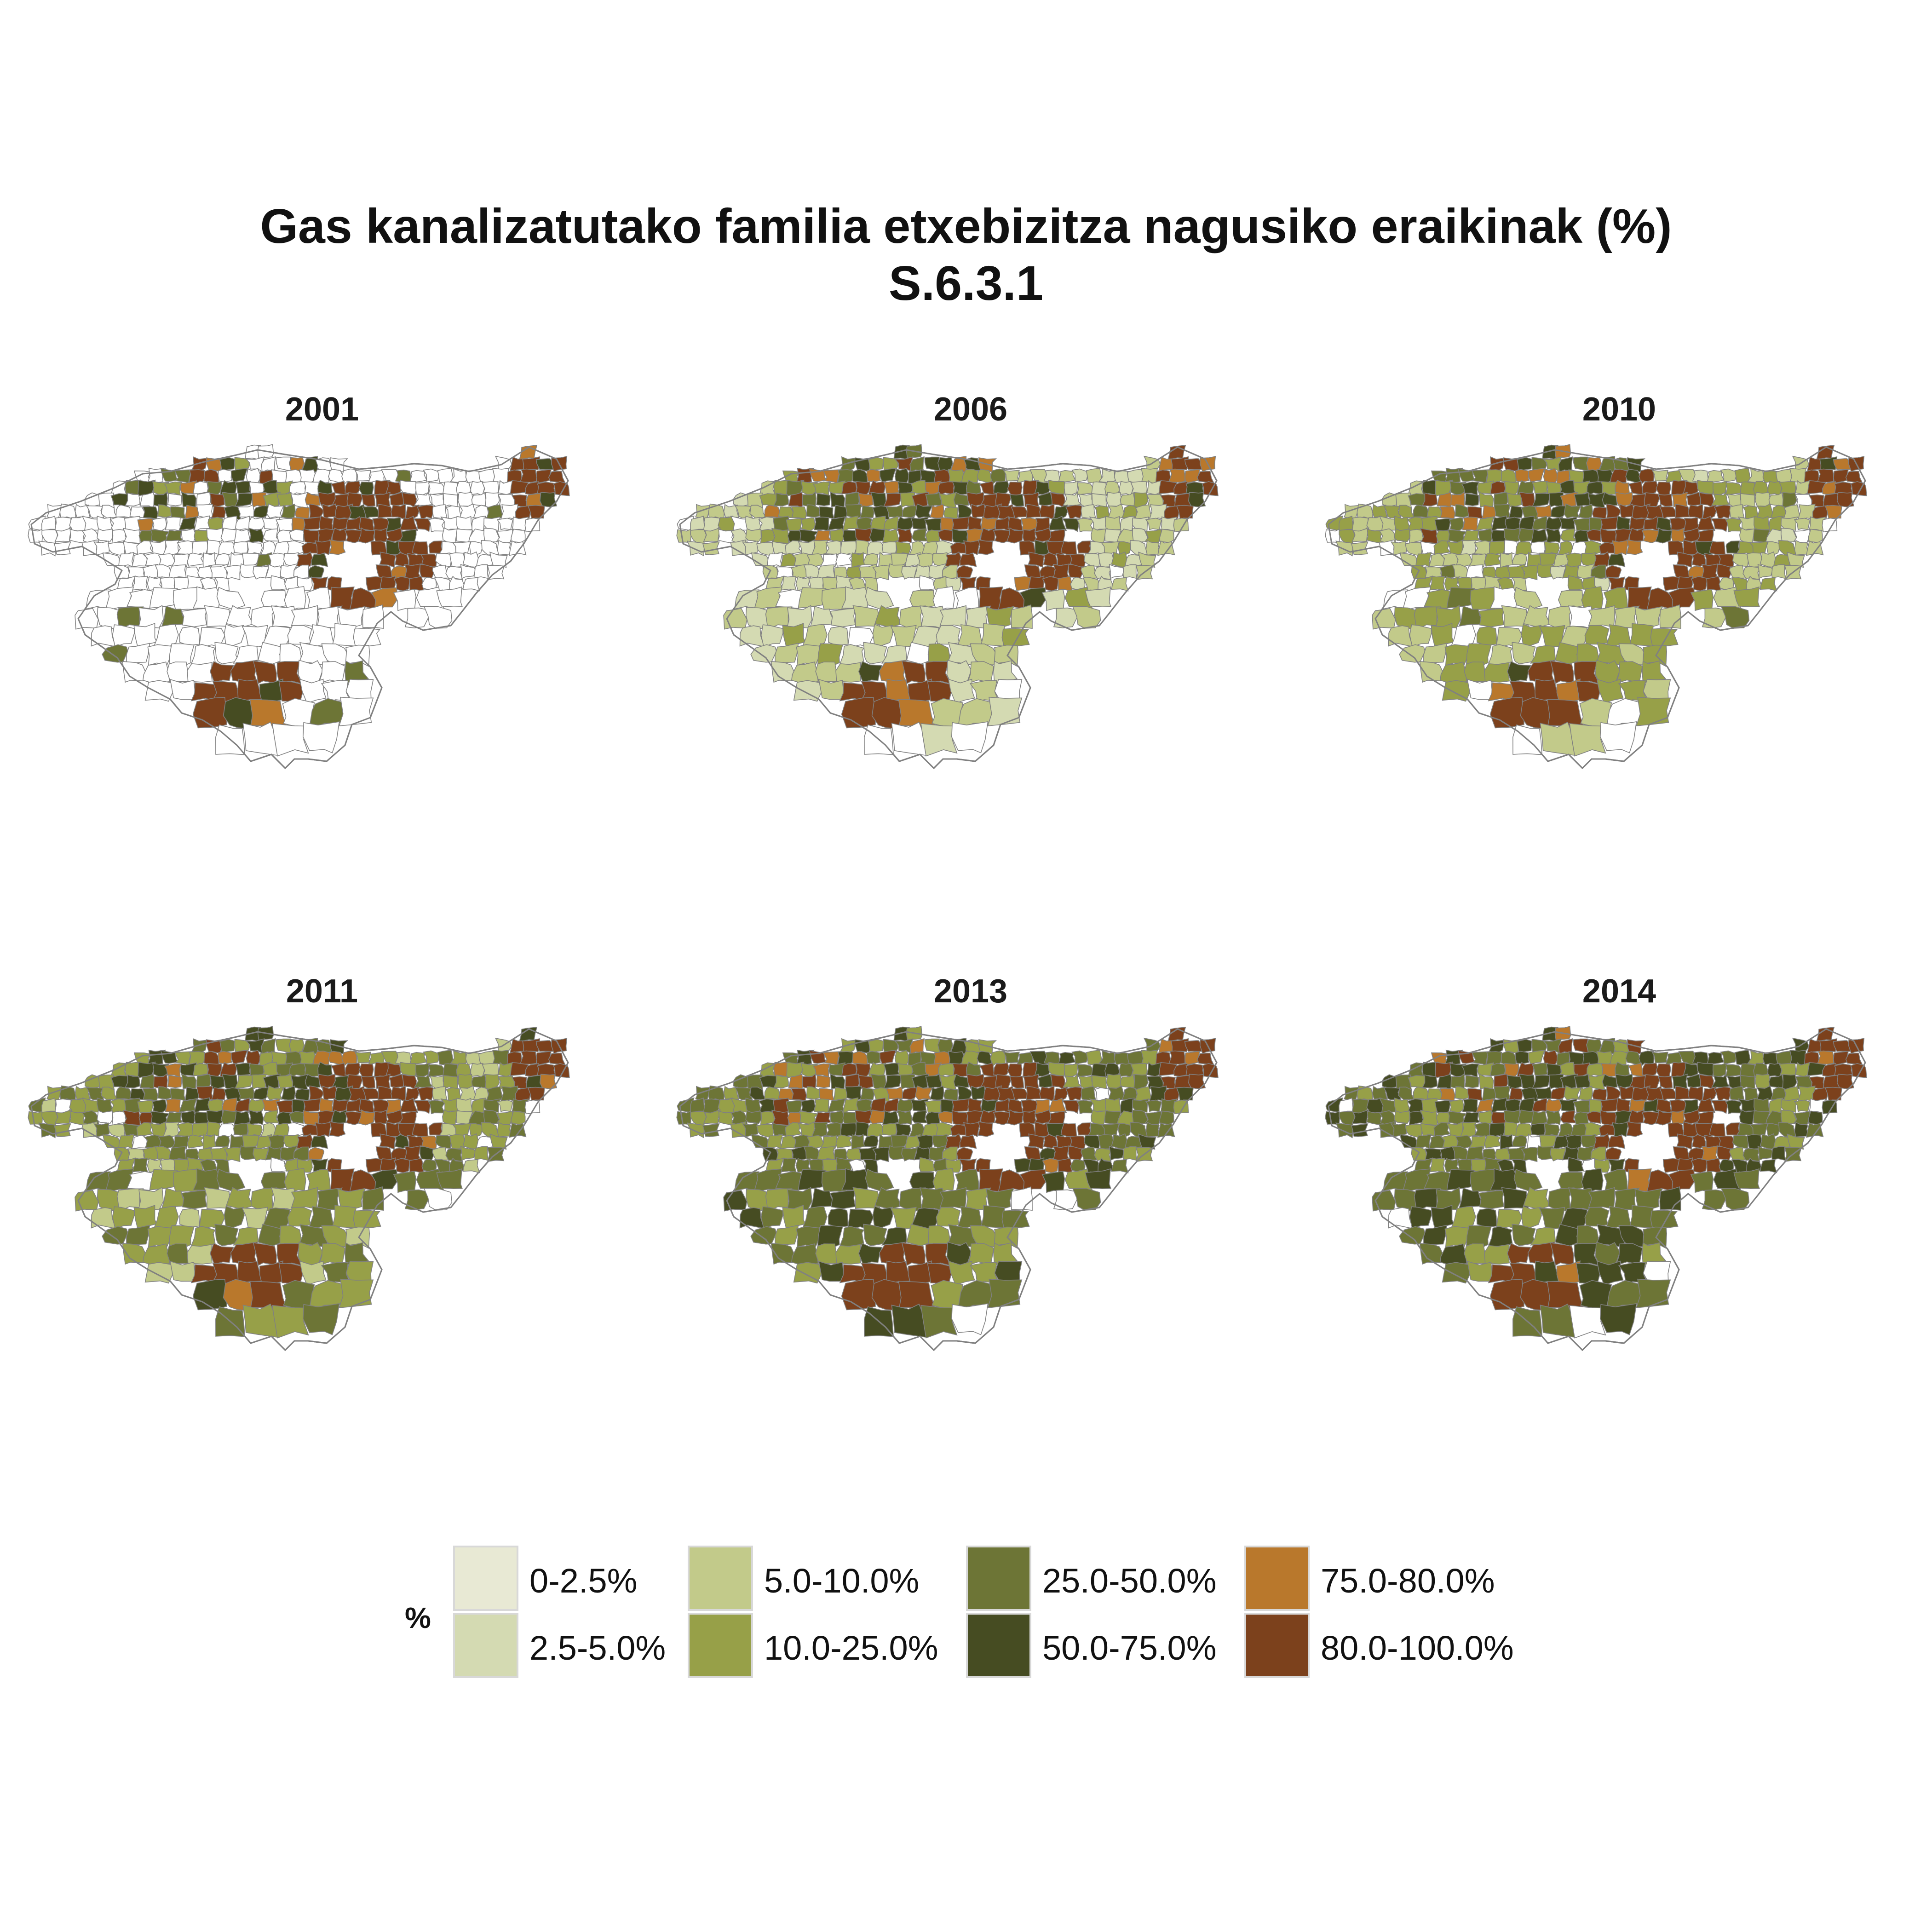 This screenshot has width=1932, height=1932. What do you see at coordinates (966, 283) in the screenshot?
I see `title-line-2: S.6.3.1` at bounding box center [966, 283].